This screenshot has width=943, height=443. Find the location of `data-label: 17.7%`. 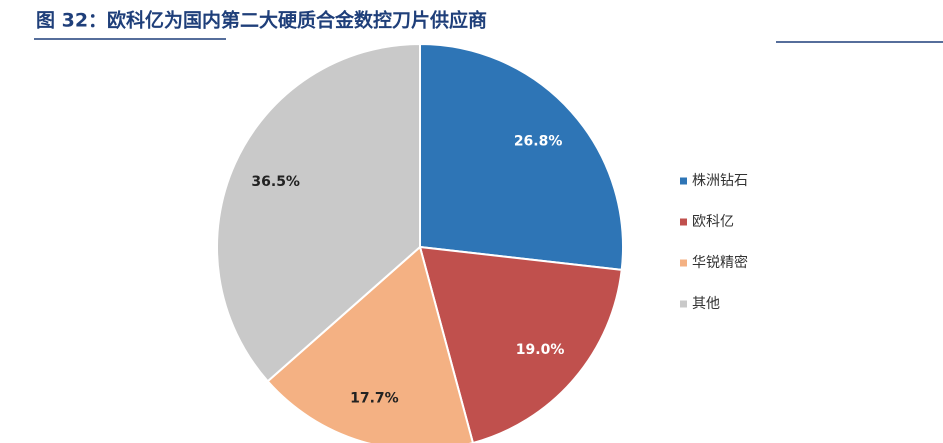

data-label: 17.7% is located at coordinates (374, 399).